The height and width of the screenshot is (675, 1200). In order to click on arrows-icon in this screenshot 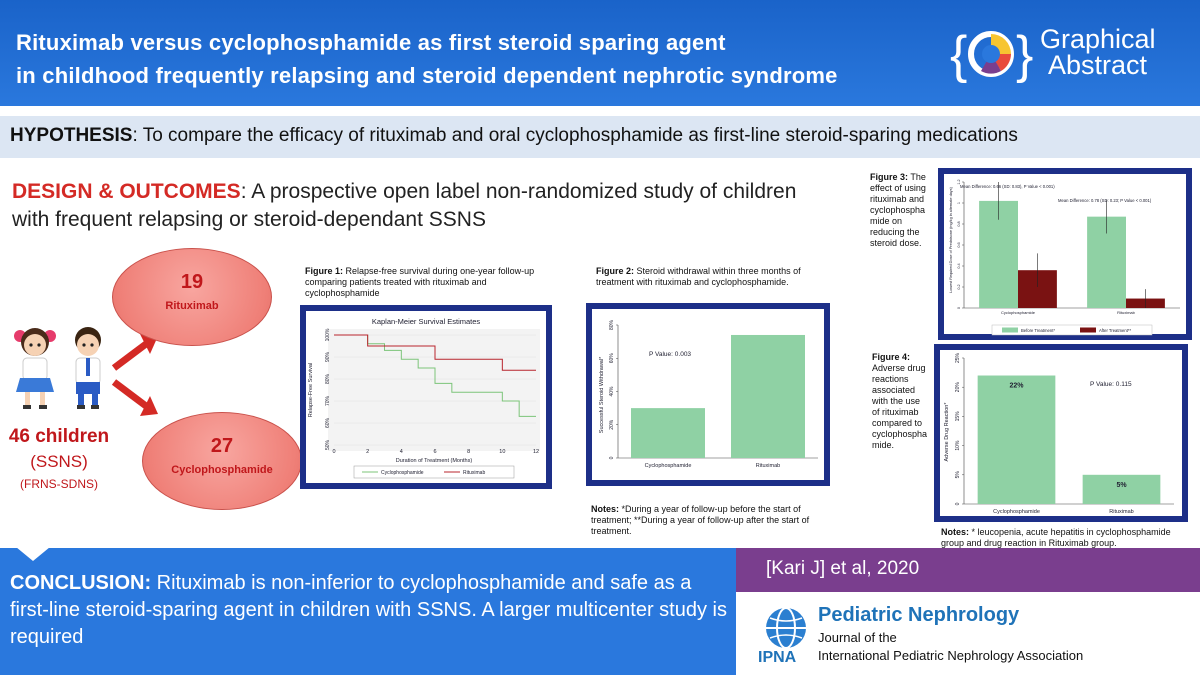, I will do `click(134, 375)`.